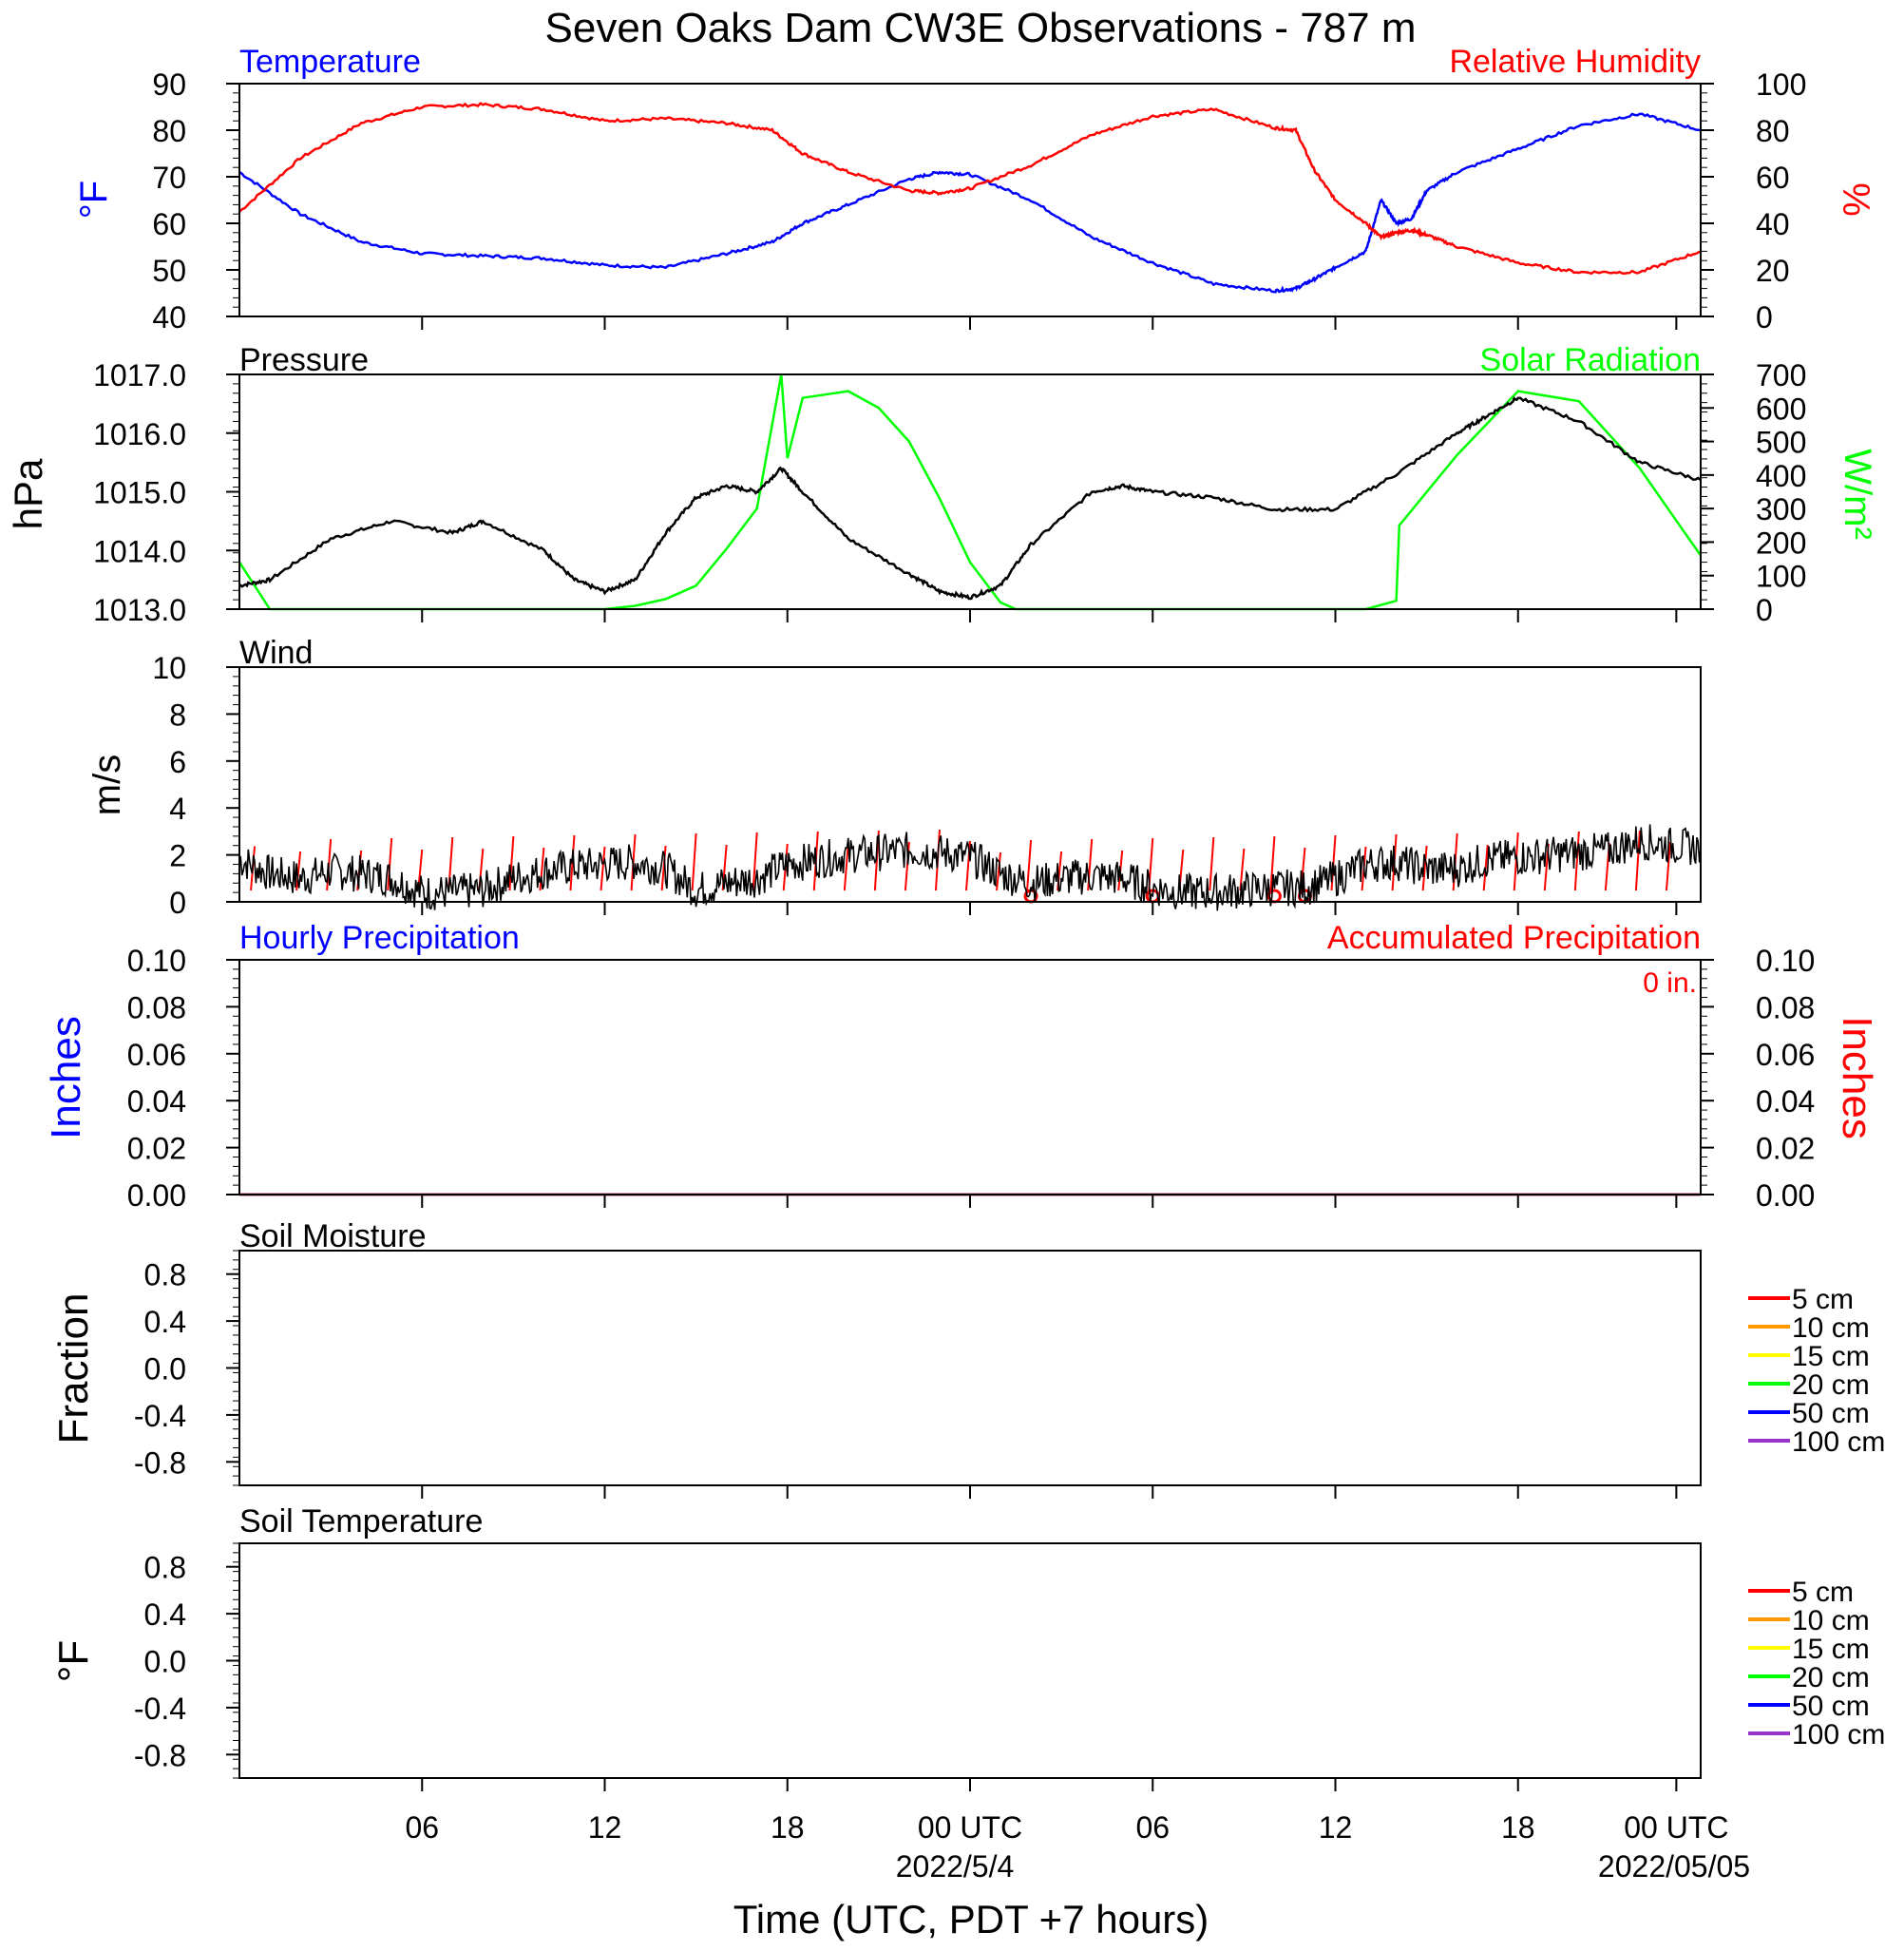 The width and height of the screenshot is (1904, 1951). What do you see at coordinates (970, 1660) in the screenshot?
I see `soil-temperature-frame` at bounding box center [970, 1660].